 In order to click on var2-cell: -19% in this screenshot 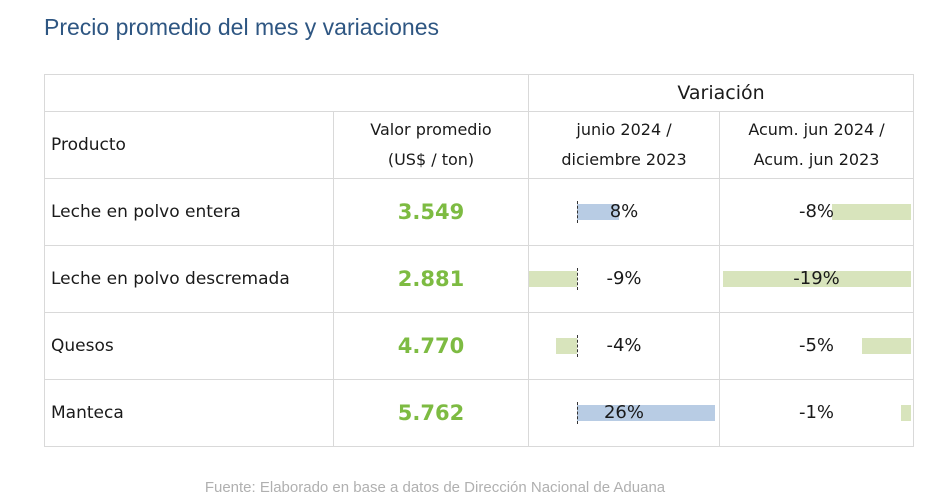, I will do `click(816, 279)`.